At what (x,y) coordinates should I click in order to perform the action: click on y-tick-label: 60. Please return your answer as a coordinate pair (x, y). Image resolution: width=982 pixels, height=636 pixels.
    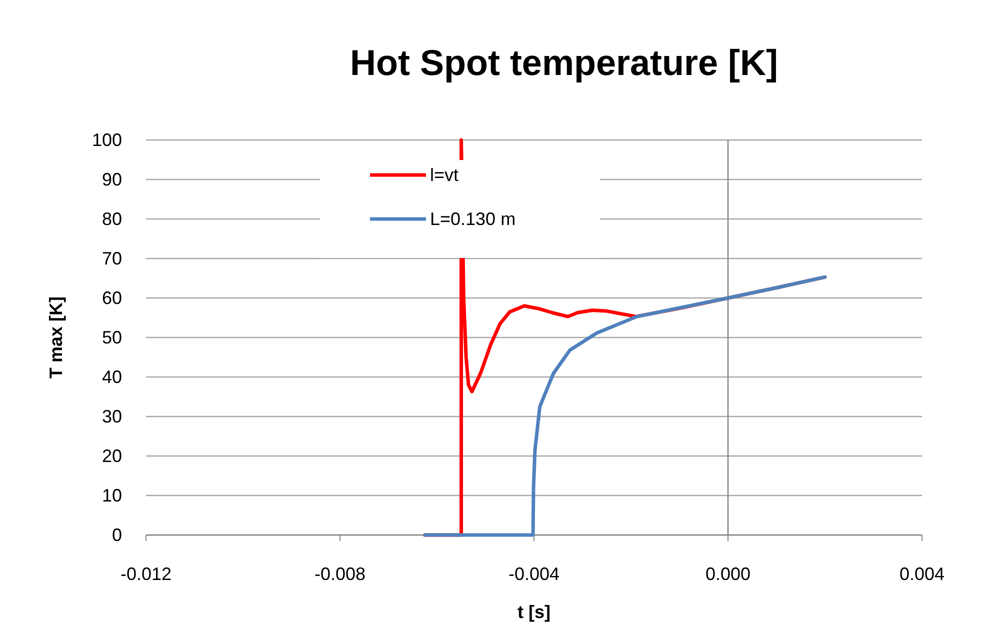
    Looking at the image, I should click on (112, 298).